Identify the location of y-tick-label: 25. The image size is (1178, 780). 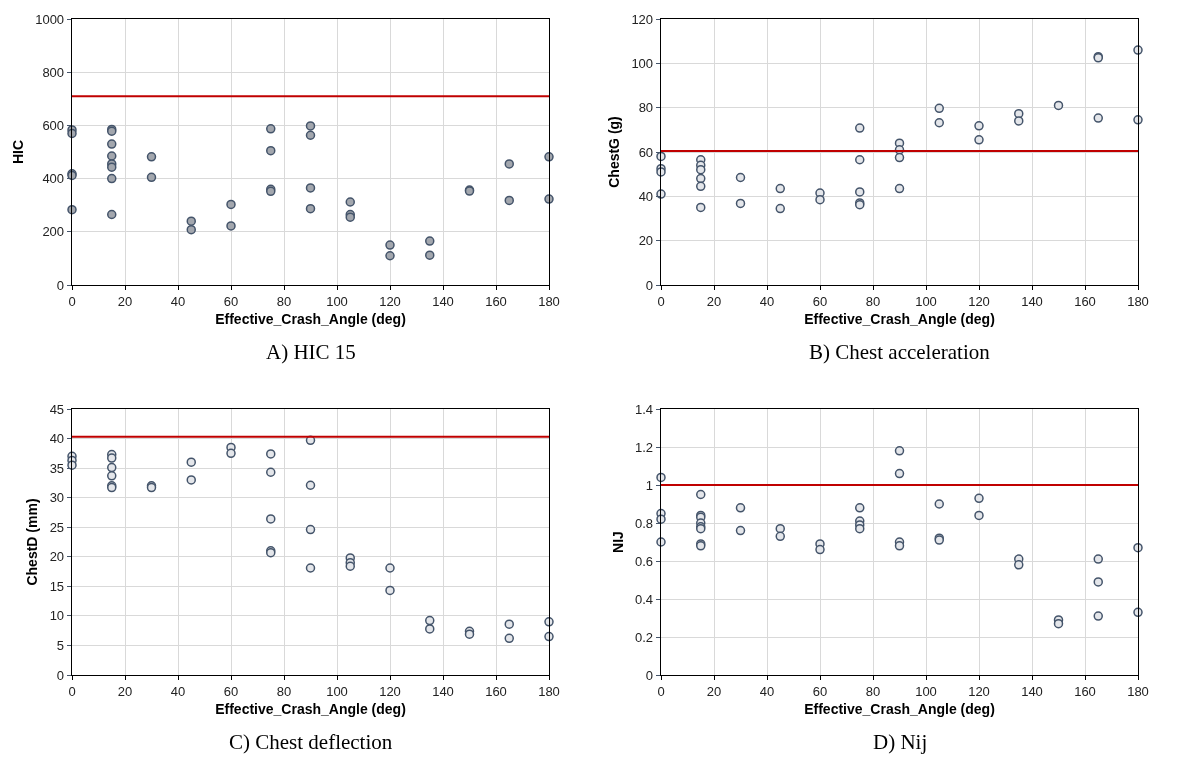
(57, 527).